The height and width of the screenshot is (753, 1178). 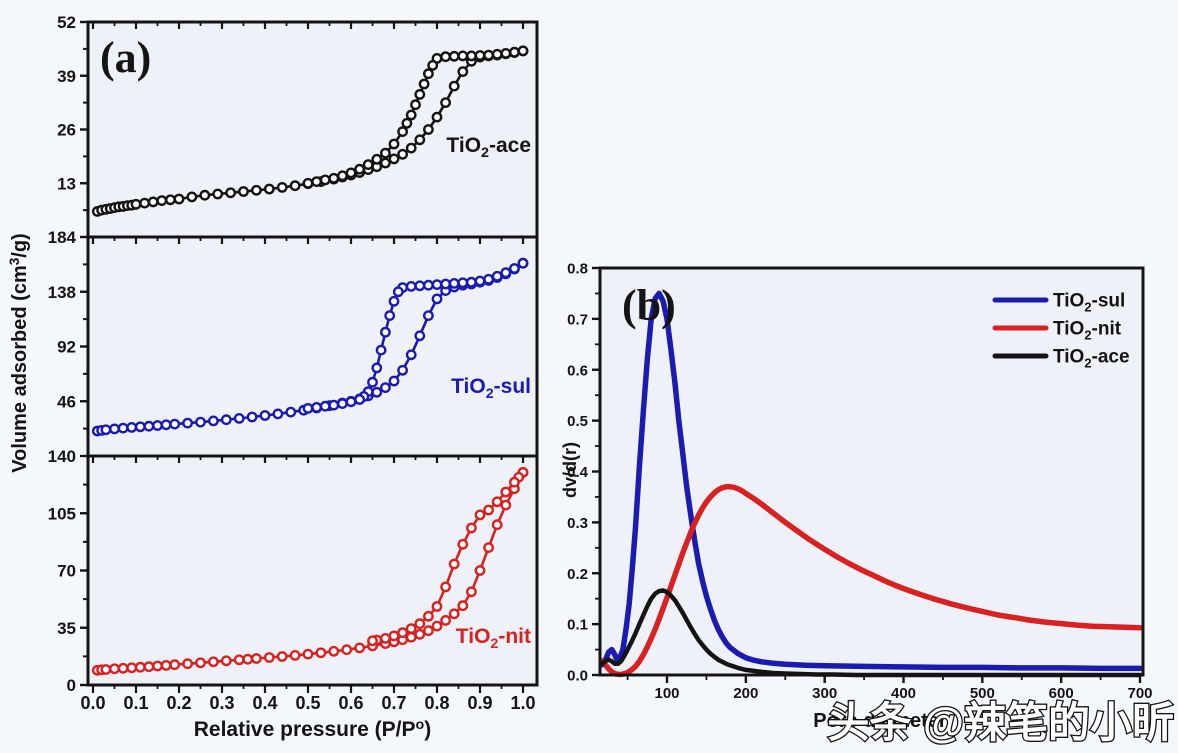 I want to click on panel-a-xtick-label: 0.9, so click(x=479, y=703).